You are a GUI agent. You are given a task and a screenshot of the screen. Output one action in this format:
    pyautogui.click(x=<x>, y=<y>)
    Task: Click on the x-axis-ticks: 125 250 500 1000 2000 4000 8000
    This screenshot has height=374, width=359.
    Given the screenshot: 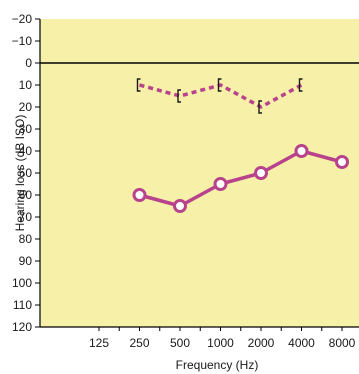 What is the action you would take?
    pyautogui.click(x=222, y=338)
    